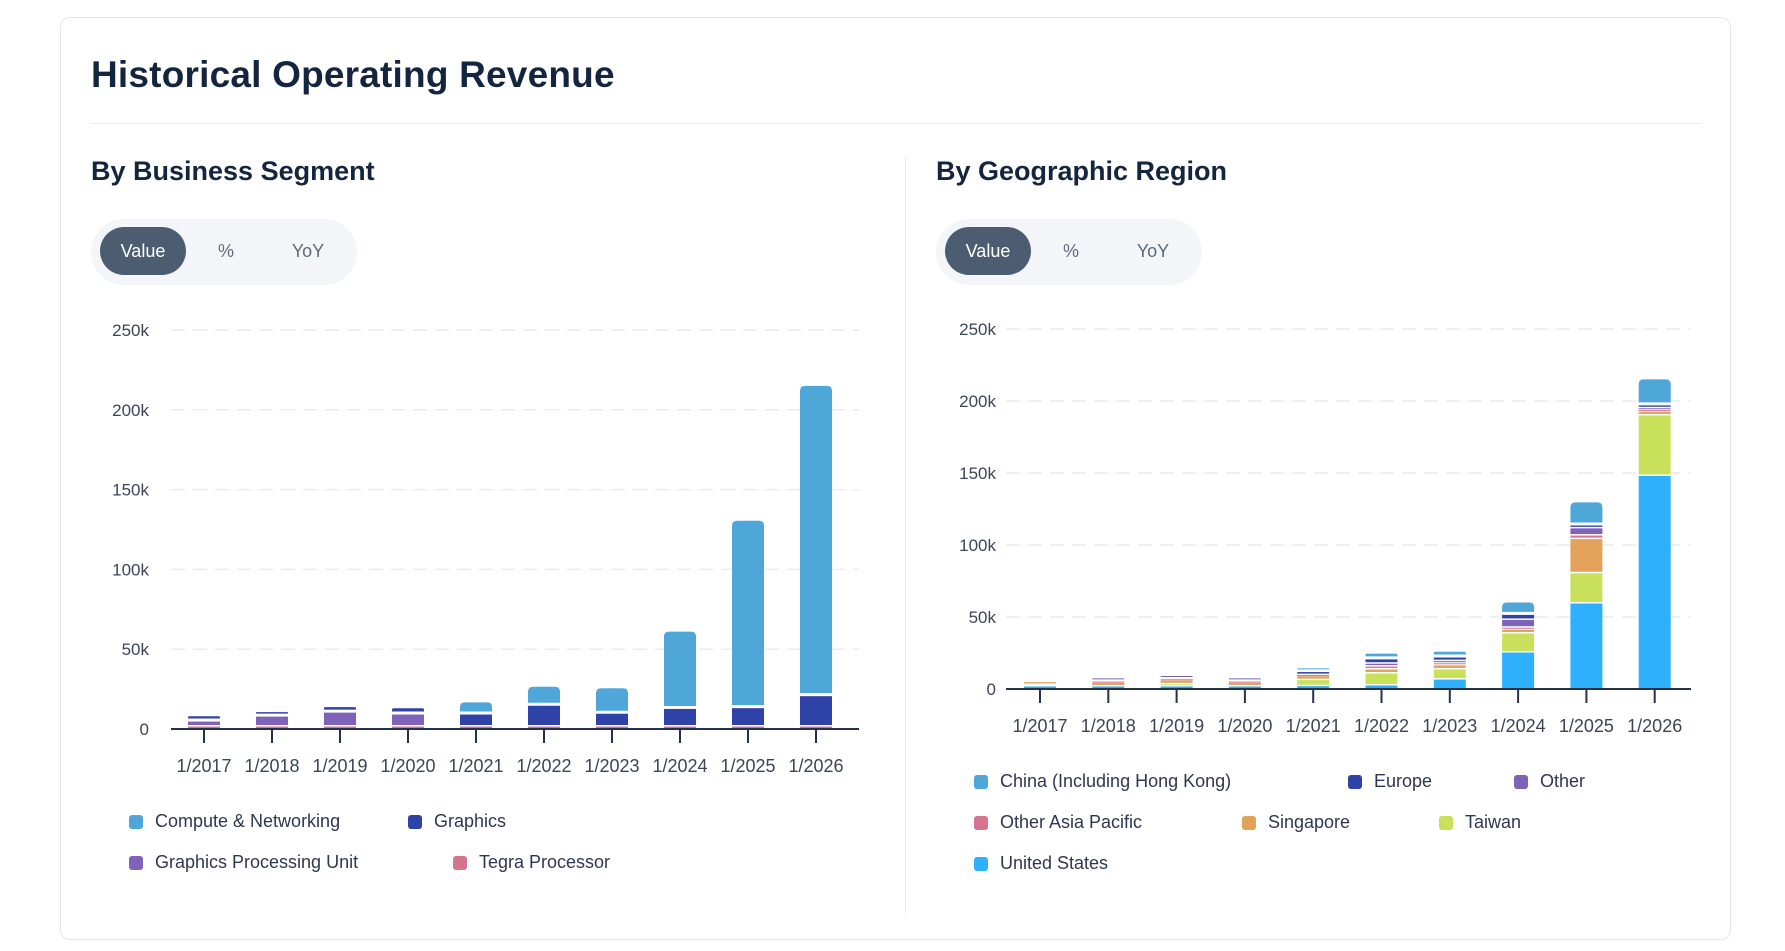  What do you see at coordinates (225, 250) in the screenshot?
I see `segment-toggle-percent: %` at bounding box center [225, 250].